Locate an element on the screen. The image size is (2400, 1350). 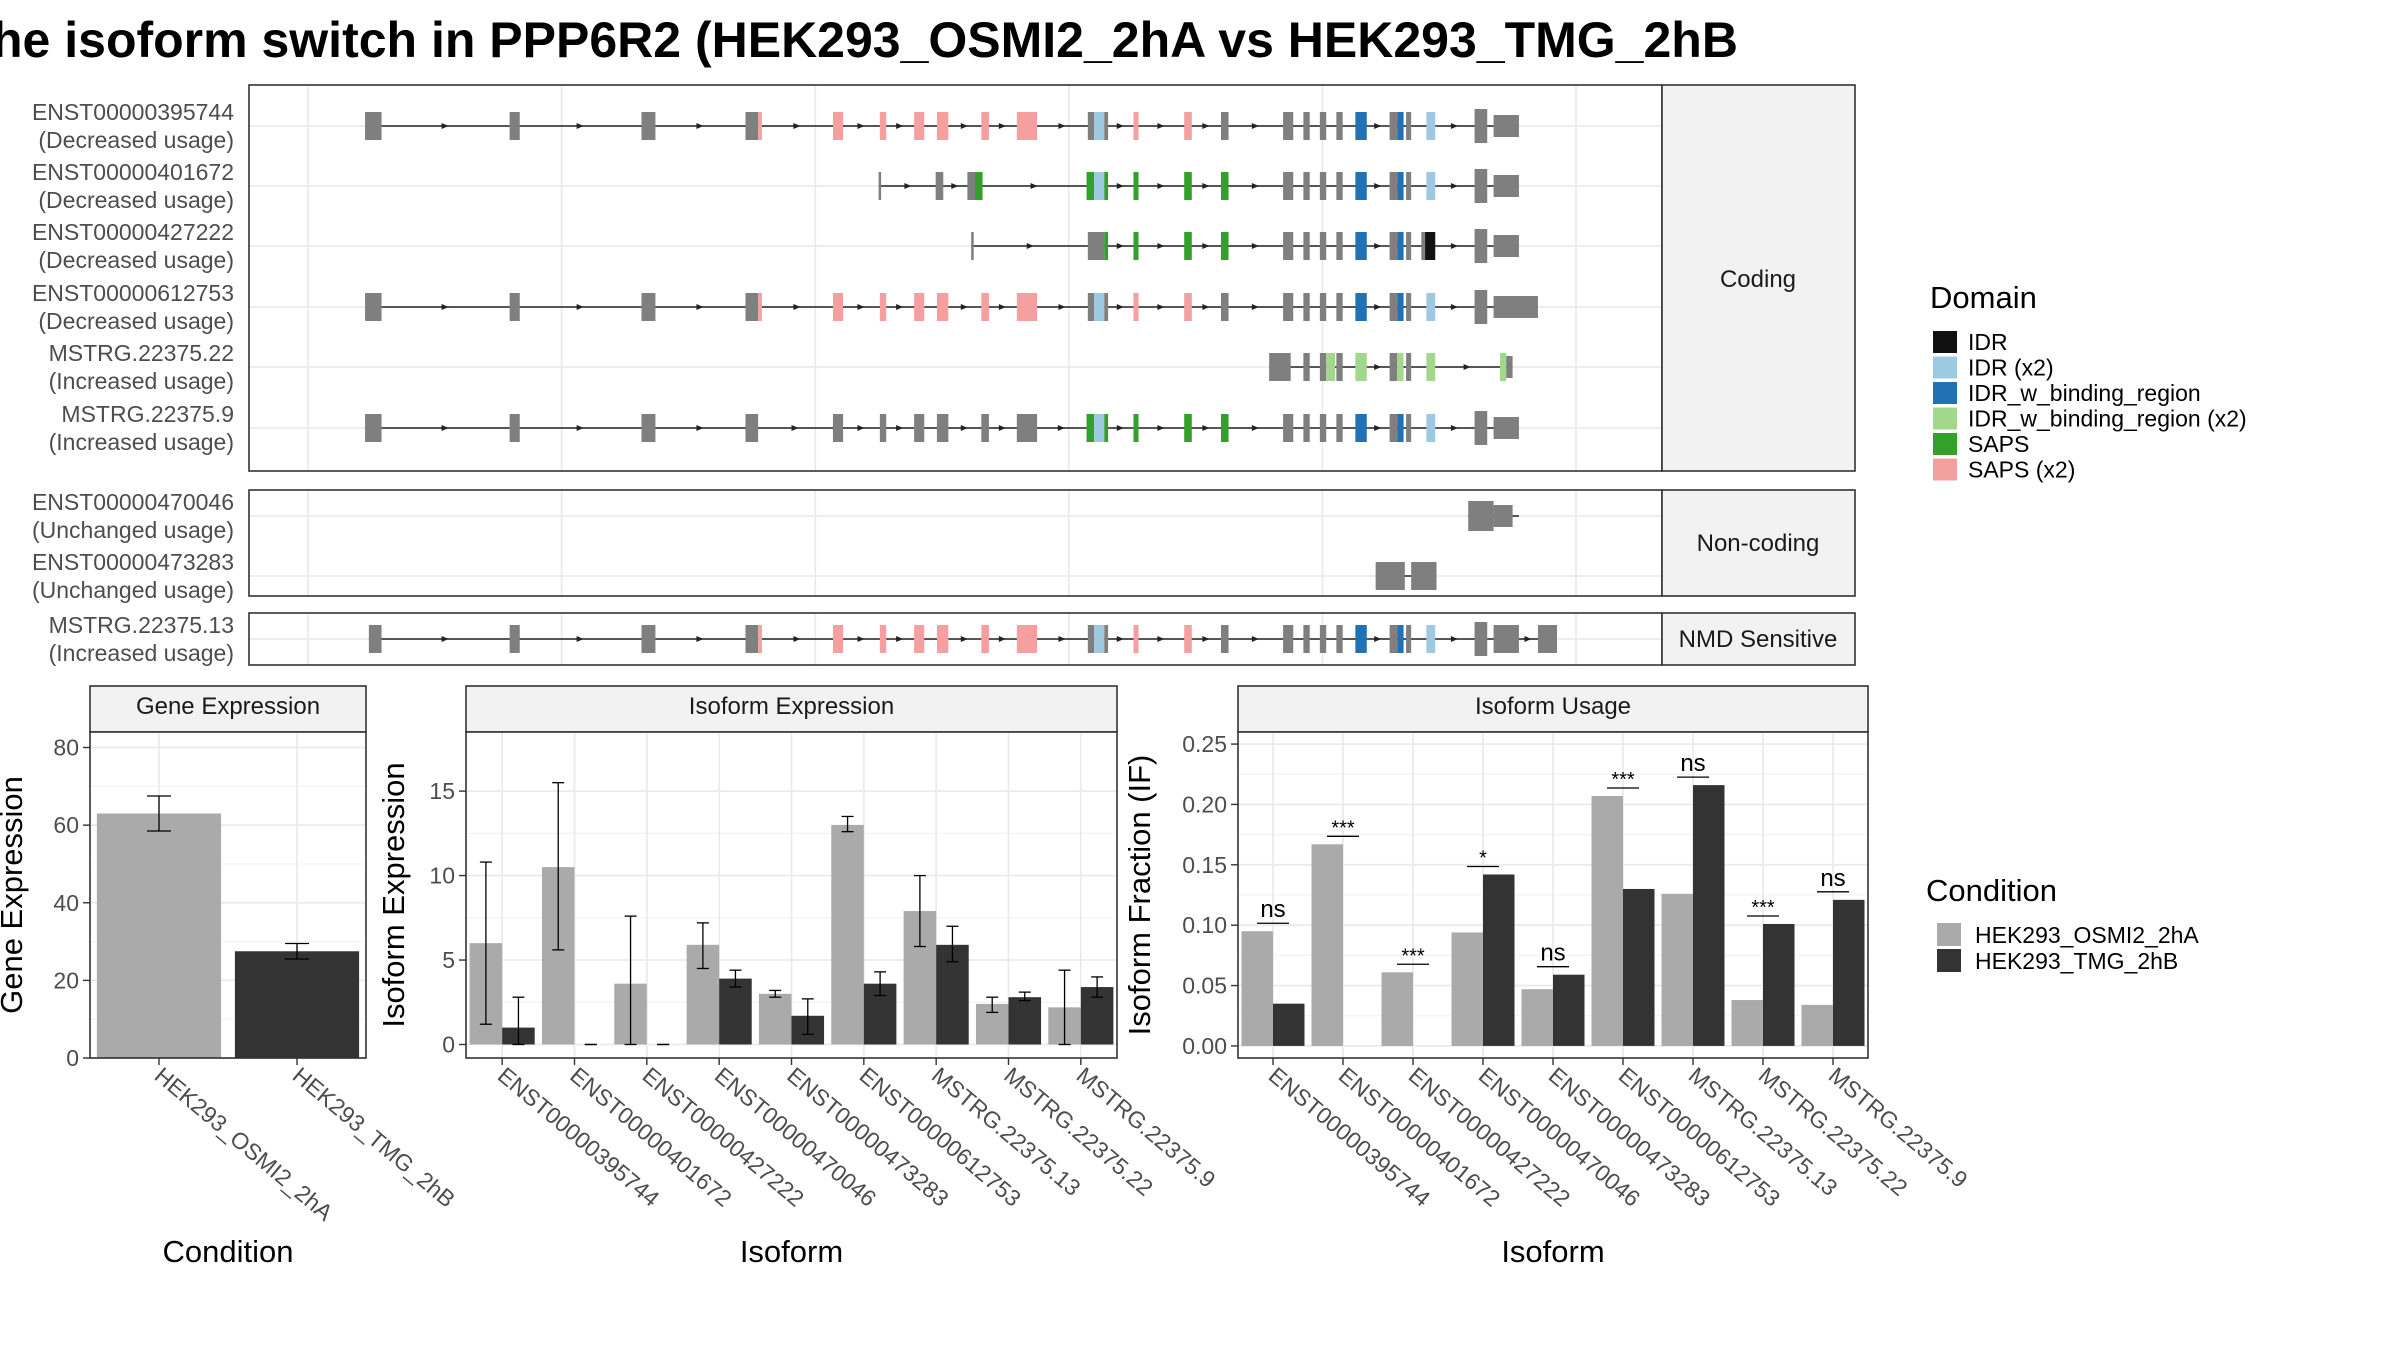
y-tick-label: 0 is located at coordinates (448, 1044).